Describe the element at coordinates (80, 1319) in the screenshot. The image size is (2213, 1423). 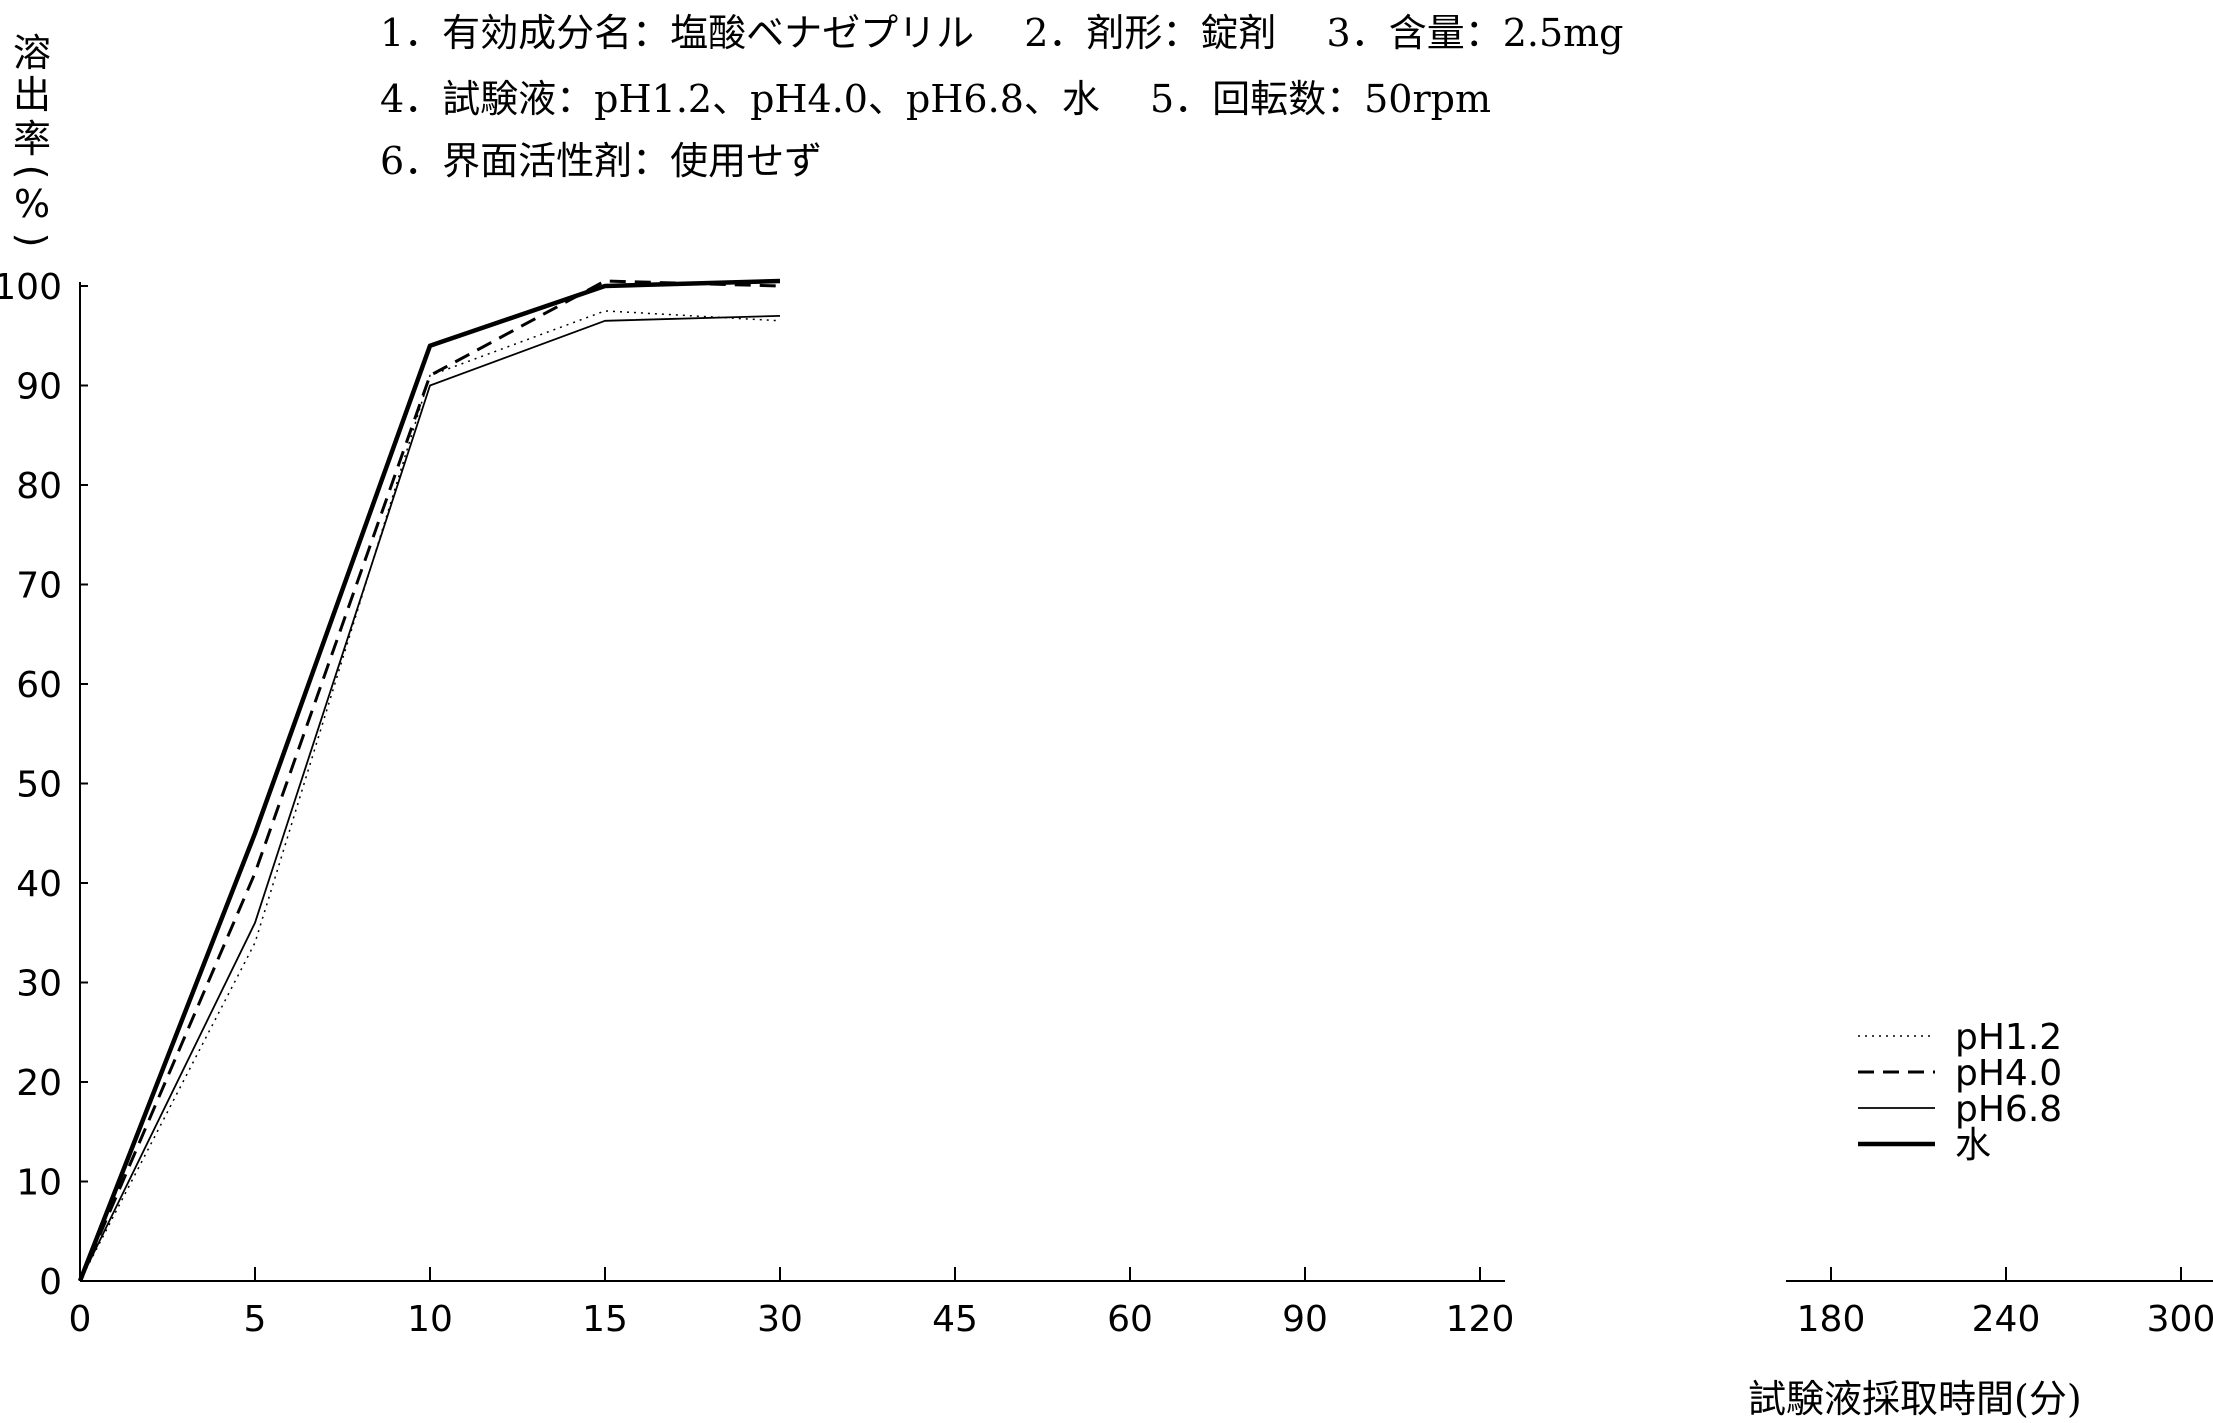
I see `x-tick-label: 0` at that location.